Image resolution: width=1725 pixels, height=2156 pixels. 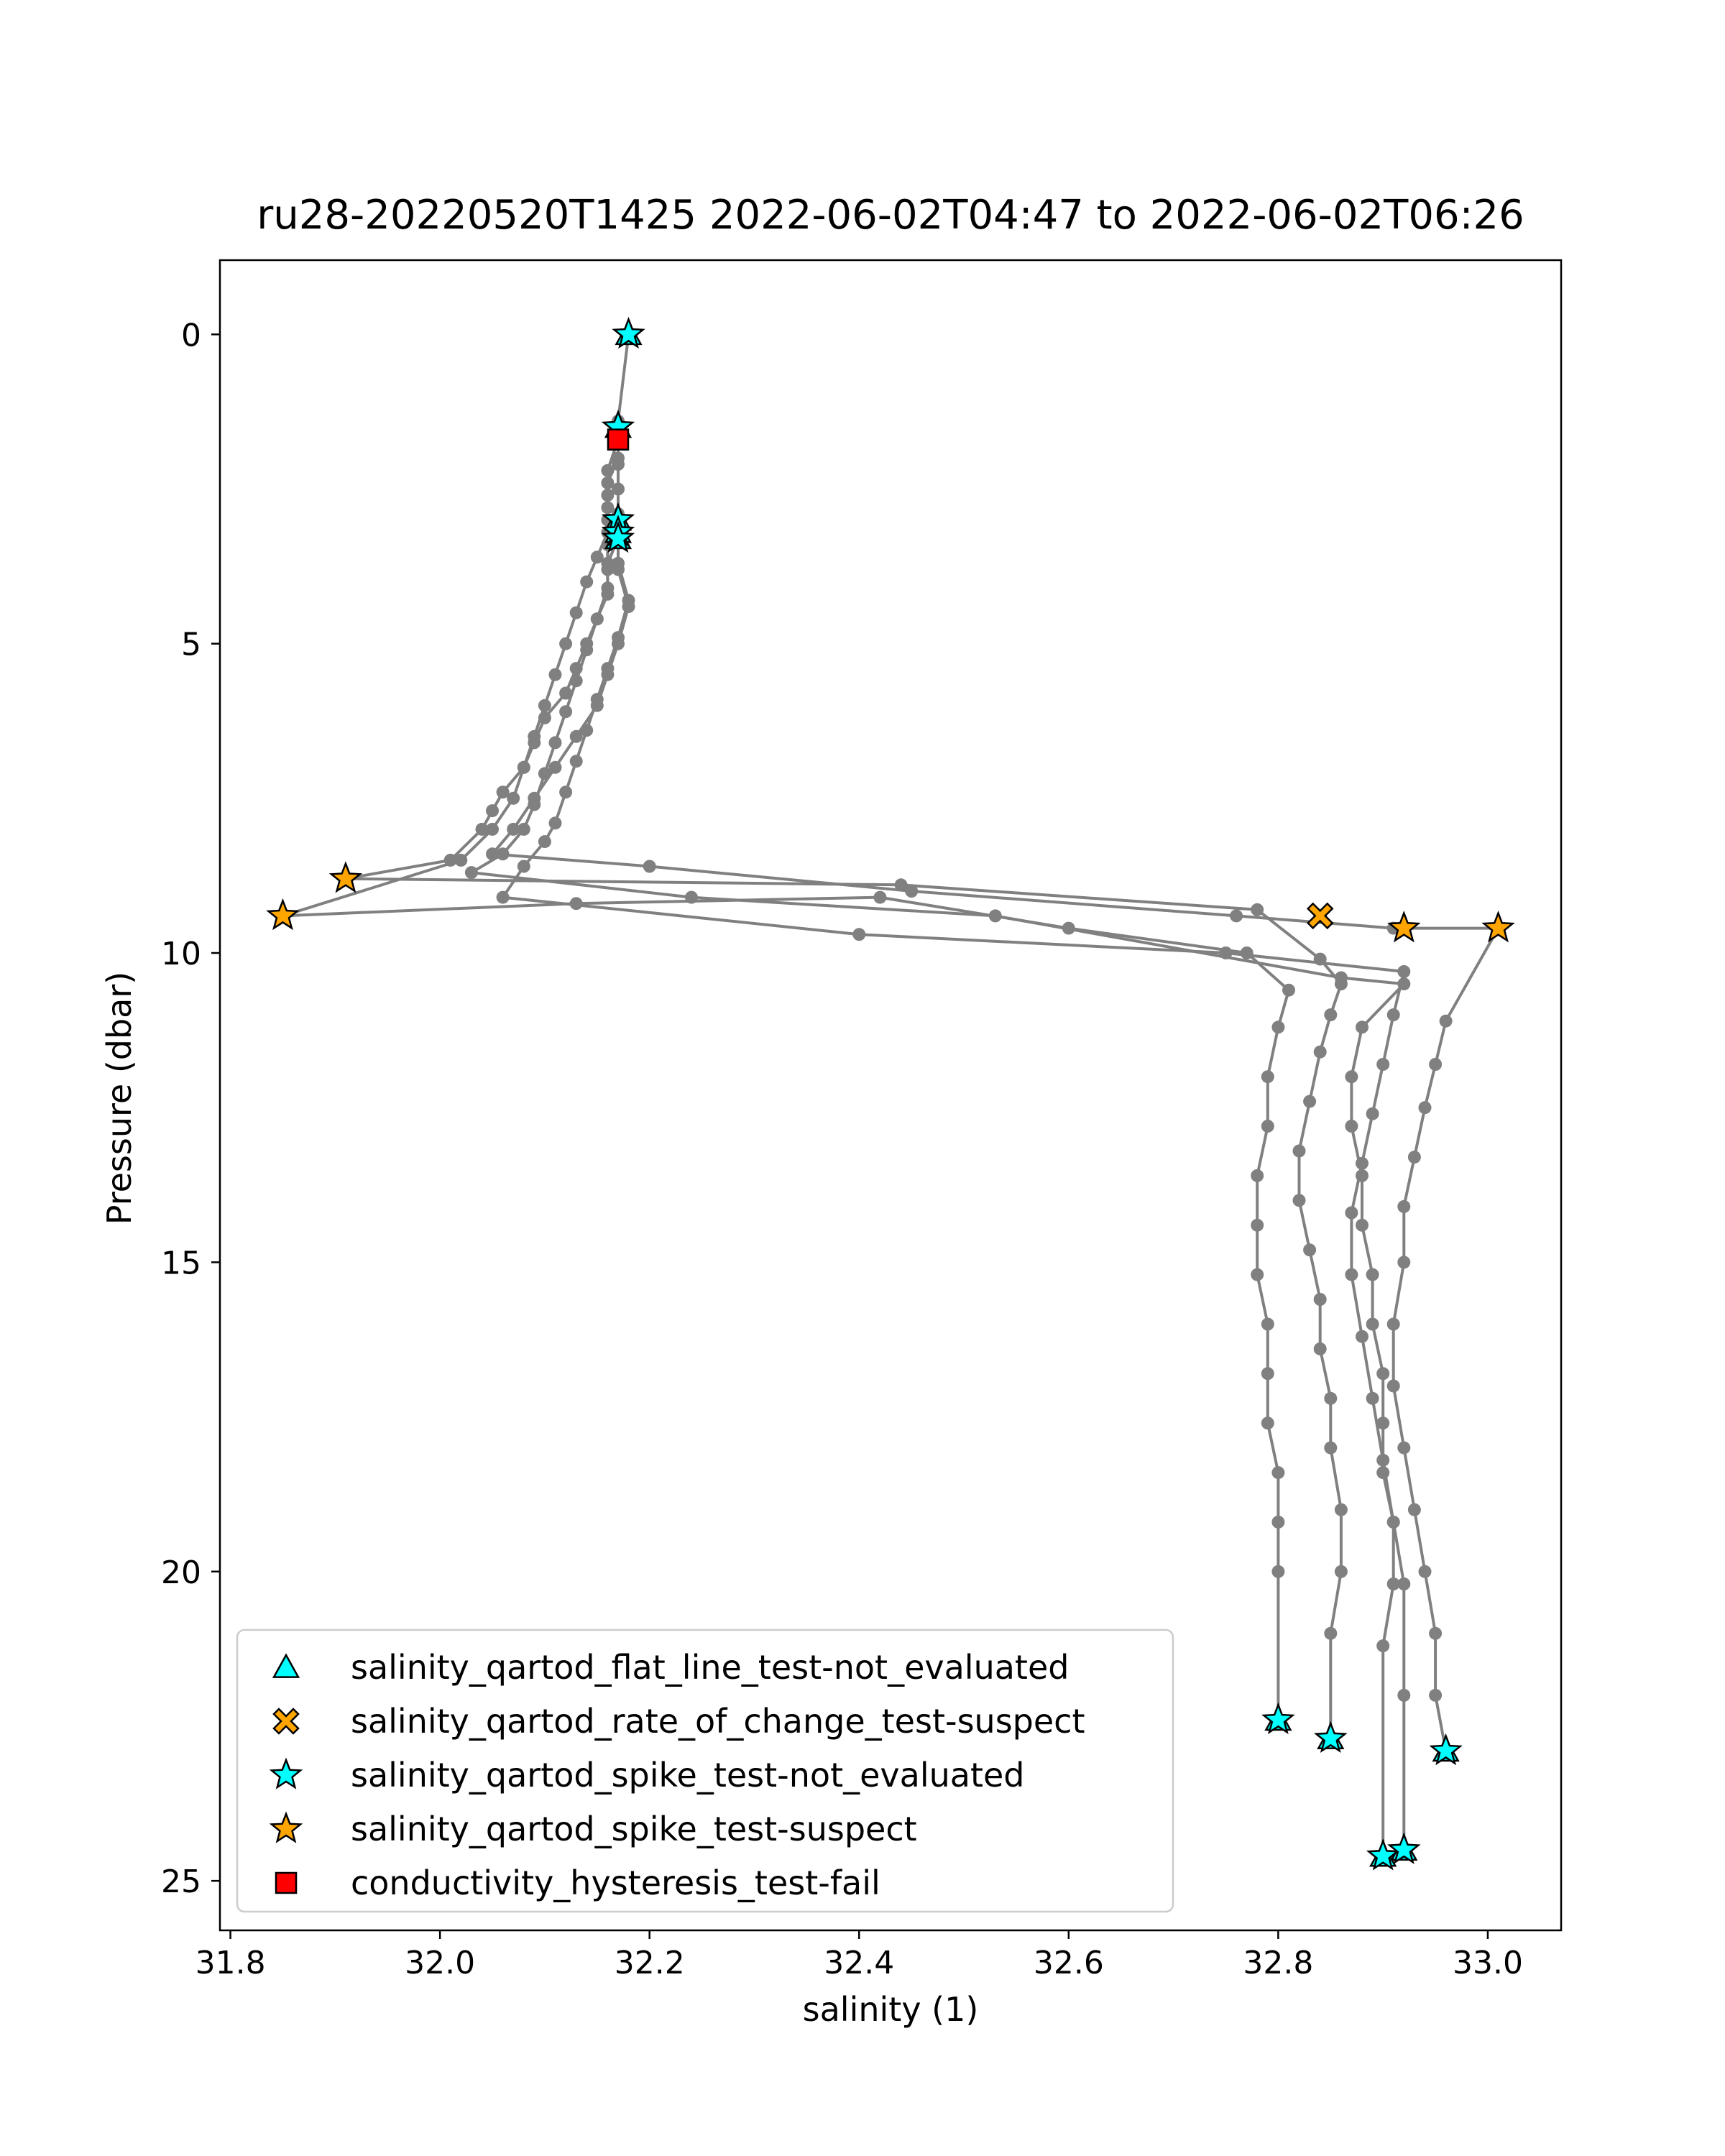 I want to click on x-tick-label: 32.8, so click(x=1278, y=1963).